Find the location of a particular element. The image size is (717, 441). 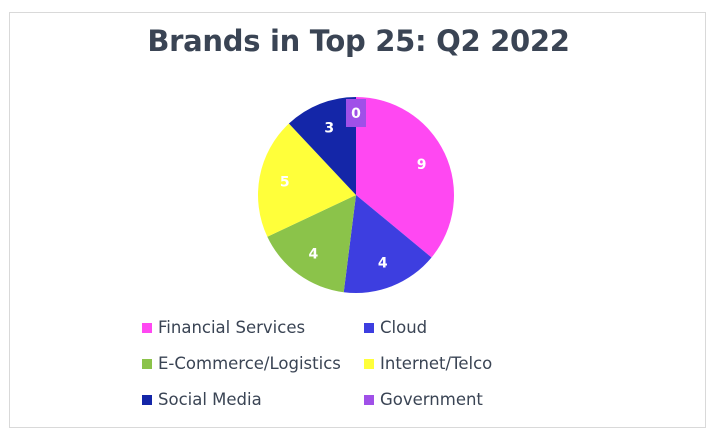

legend-item-e-commerce-logistics: E-Commerce/Logistics is located at coordinates (241, 363).